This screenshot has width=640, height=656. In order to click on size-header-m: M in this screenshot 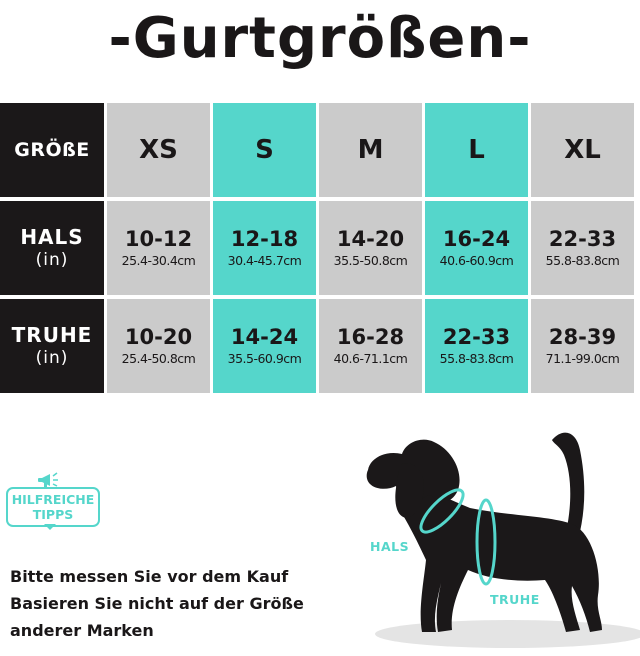, I will do `click(370, 150)`.